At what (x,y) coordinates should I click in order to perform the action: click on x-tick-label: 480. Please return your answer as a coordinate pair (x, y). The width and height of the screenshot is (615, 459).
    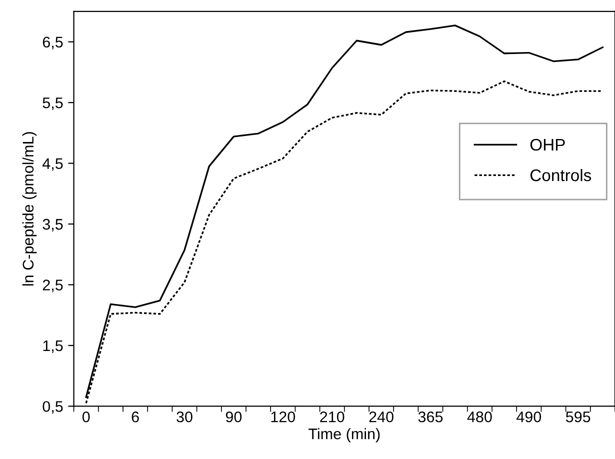
    Looking at the image, I should click on (479, 416).